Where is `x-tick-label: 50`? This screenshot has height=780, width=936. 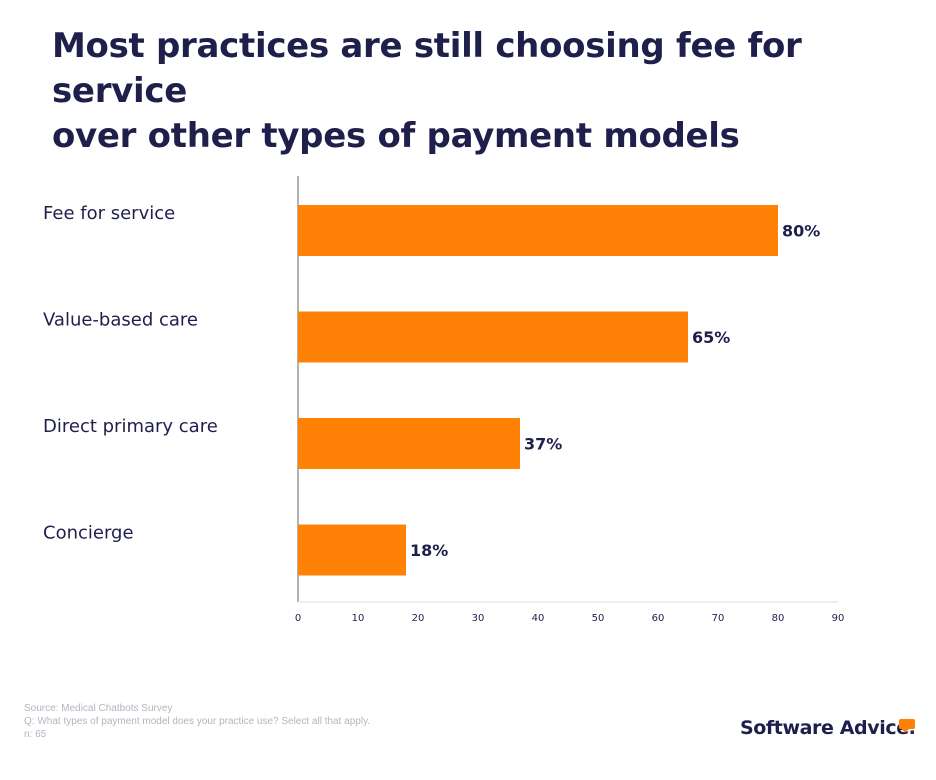
x-tick-label: 50 is located at coordinates (598, 618).